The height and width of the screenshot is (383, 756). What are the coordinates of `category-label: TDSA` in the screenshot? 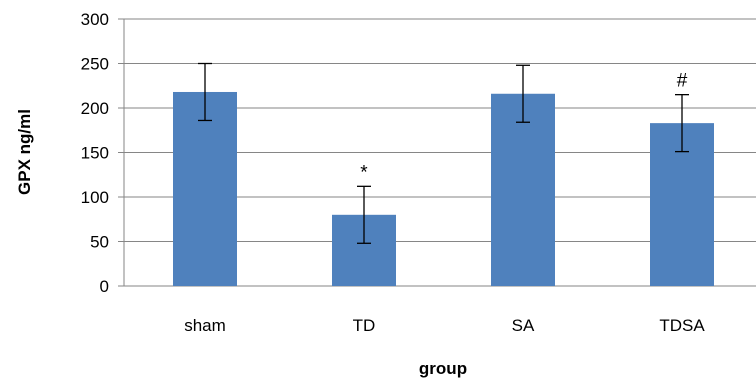 It's located at (682, 325).